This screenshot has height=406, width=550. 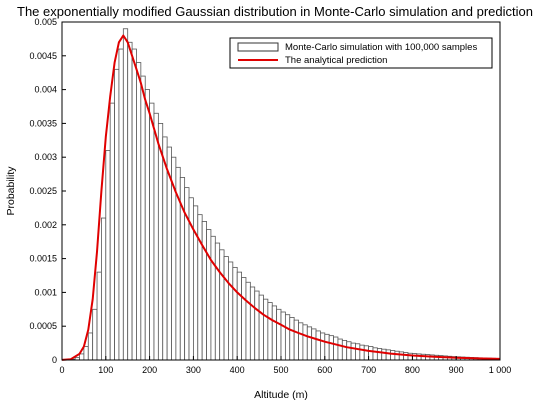 I want to click on x-tick-label: 300, so click(x=193, y=370).